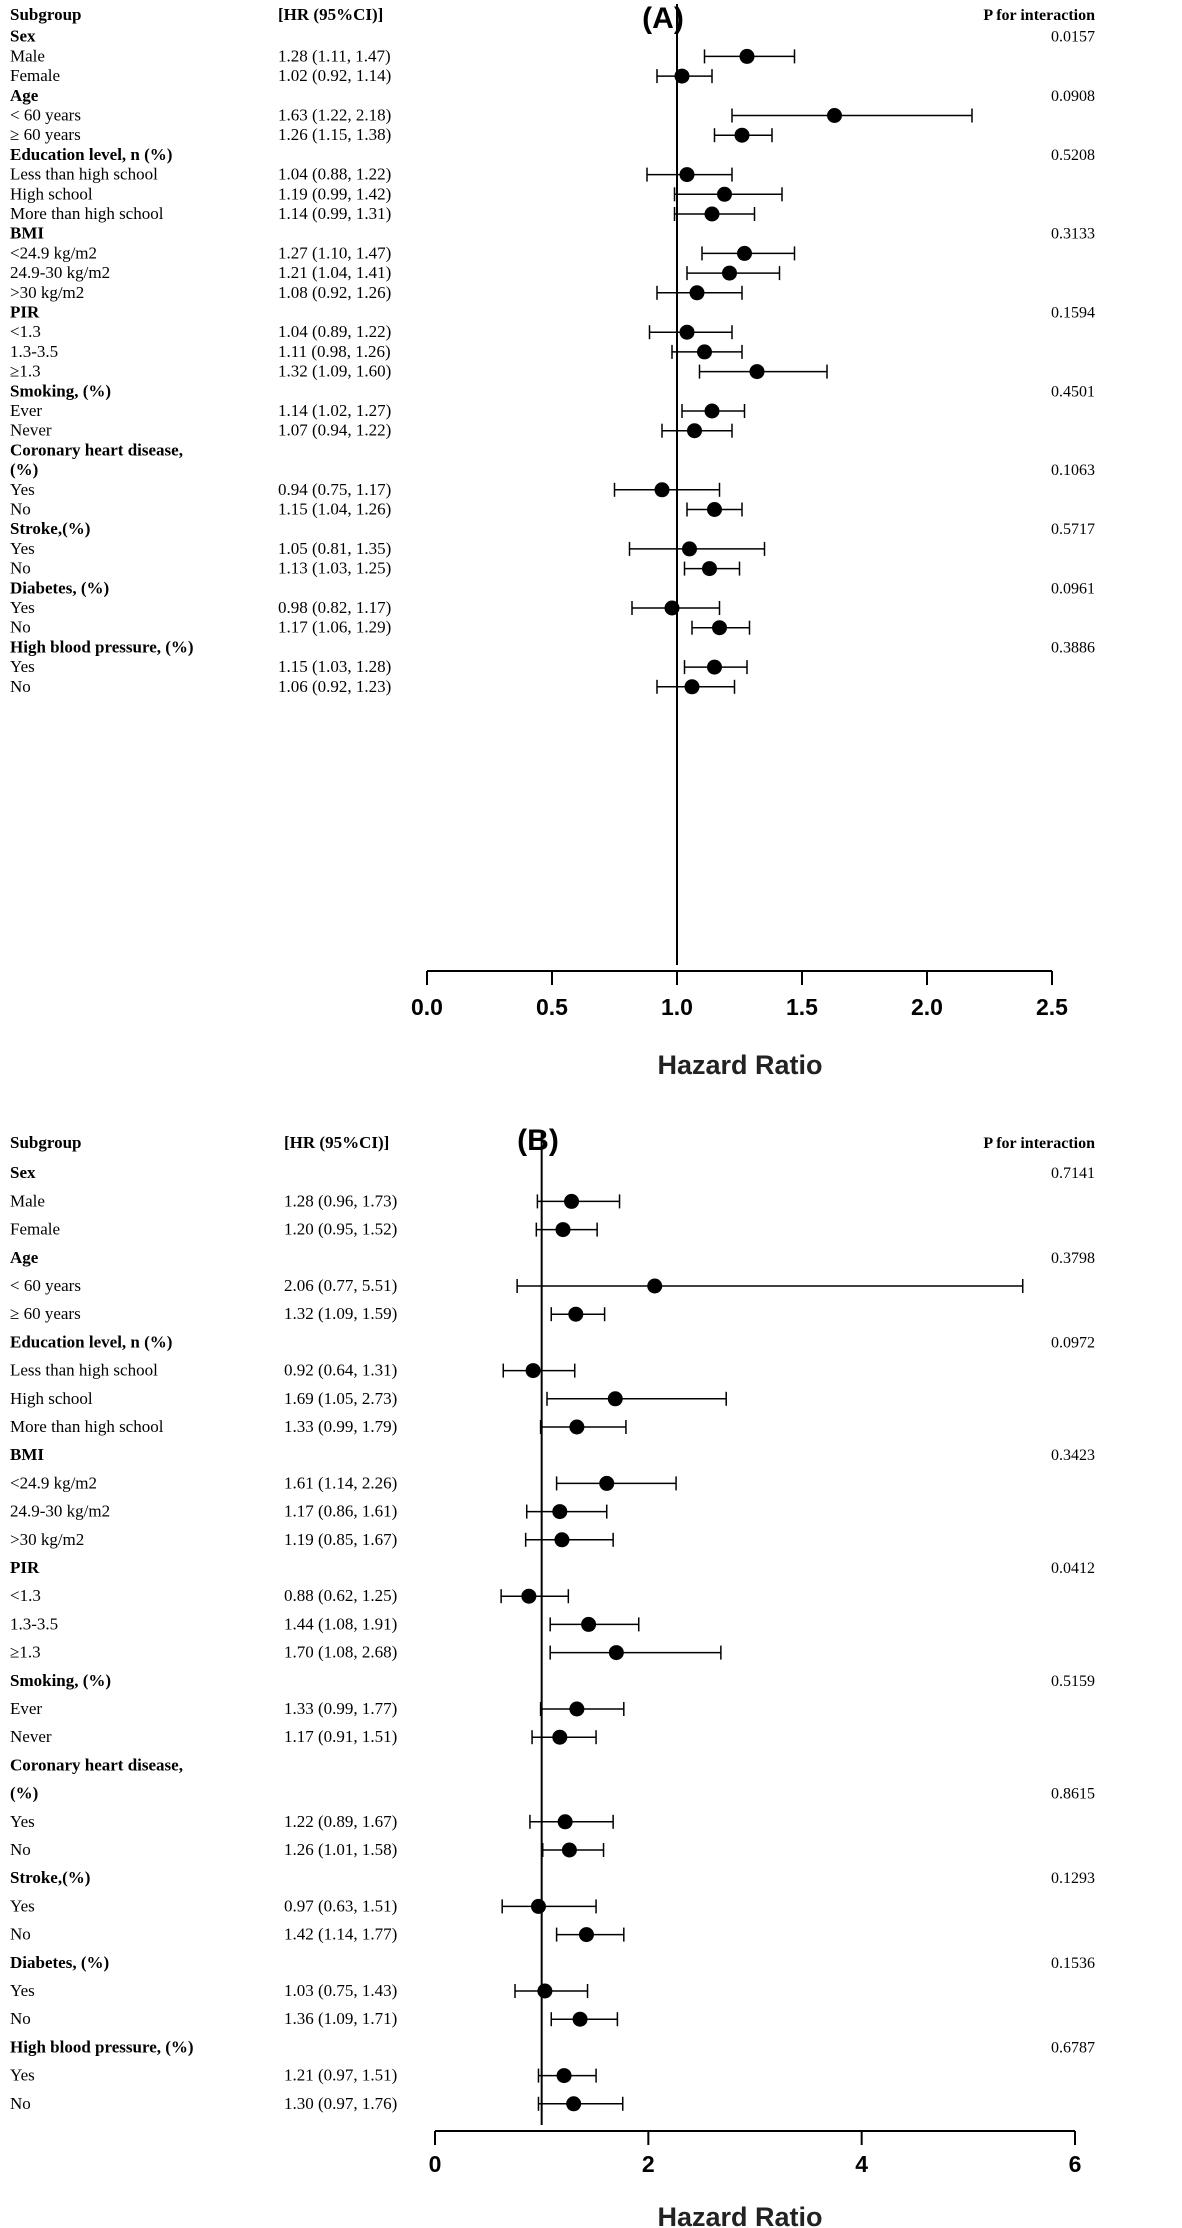 This screenshot has width=1182, height=2228. I want to click on header-subgroup: Subgroup, so click(46, 14).